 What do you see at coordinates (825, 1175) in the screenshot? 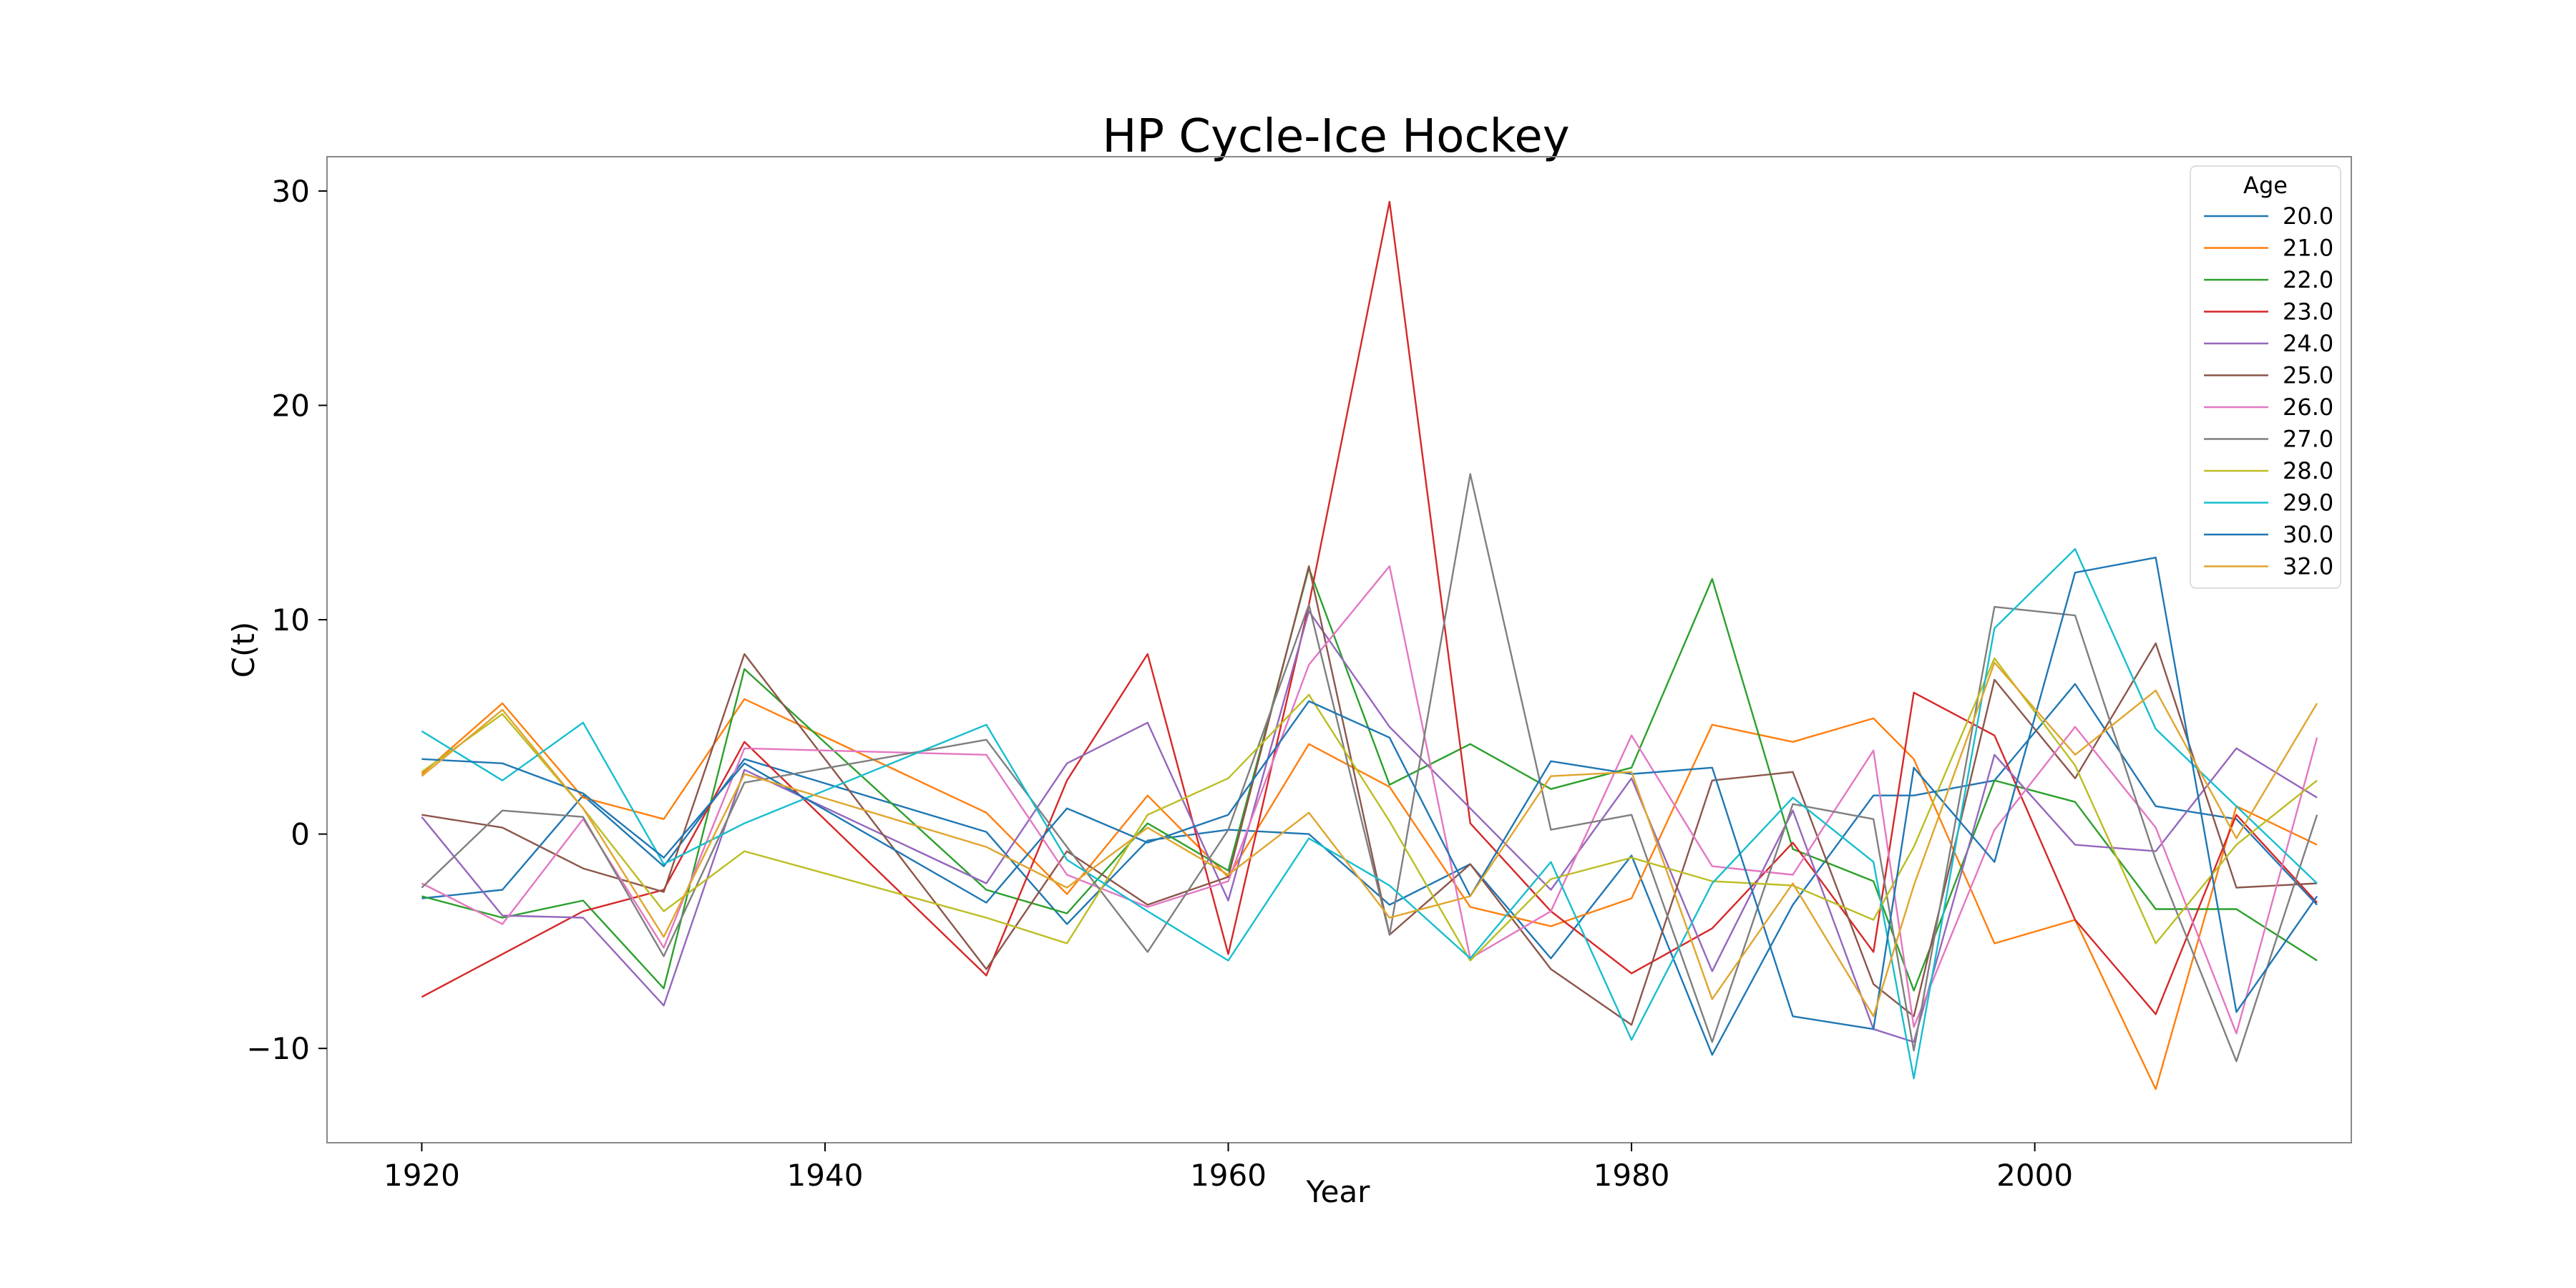
I see `x-tick-label: 1940` at bounding box center [825, 1175].